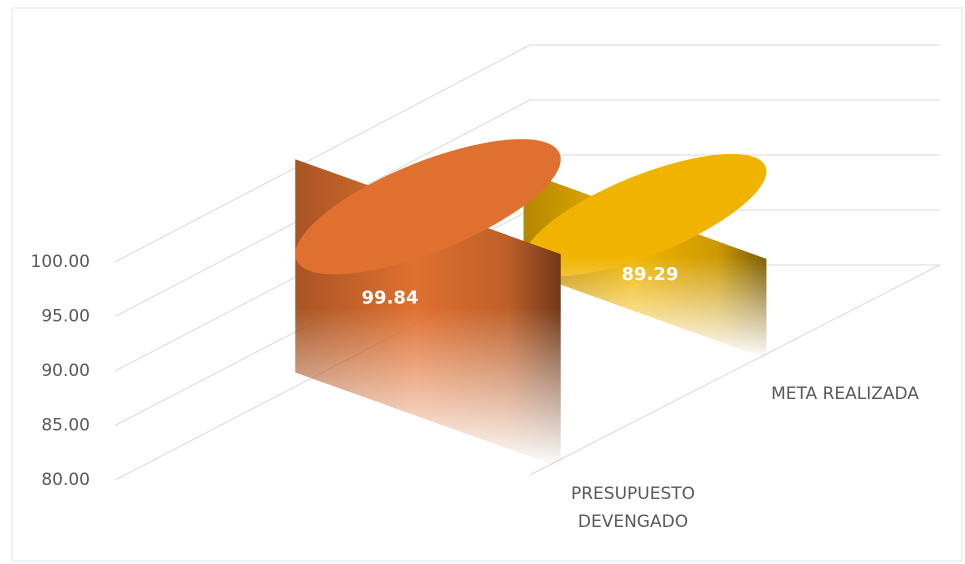 The width and height of the screenshot is (965, 564). What do you see at coordinates (633, 508) in the screenshot?
I see `x-category-label: PRESUPUESTO DEVENGADO` at bounding box center [633, 508].